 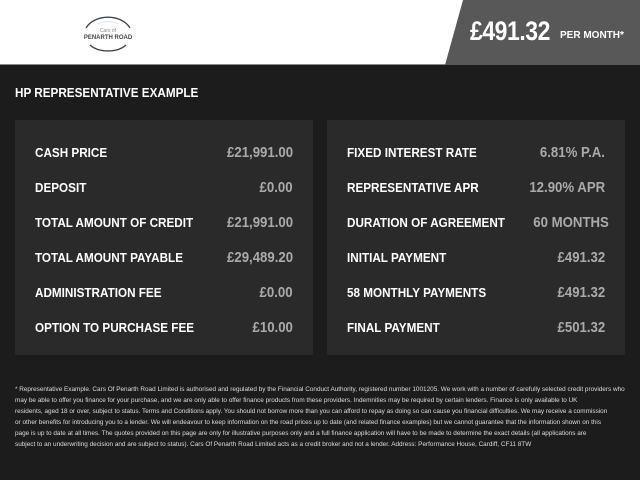 What do you see at coordinates (259, 257) in the screenshot?
I see `finance-value: £29,489.20` at bounding box center [259, 257].